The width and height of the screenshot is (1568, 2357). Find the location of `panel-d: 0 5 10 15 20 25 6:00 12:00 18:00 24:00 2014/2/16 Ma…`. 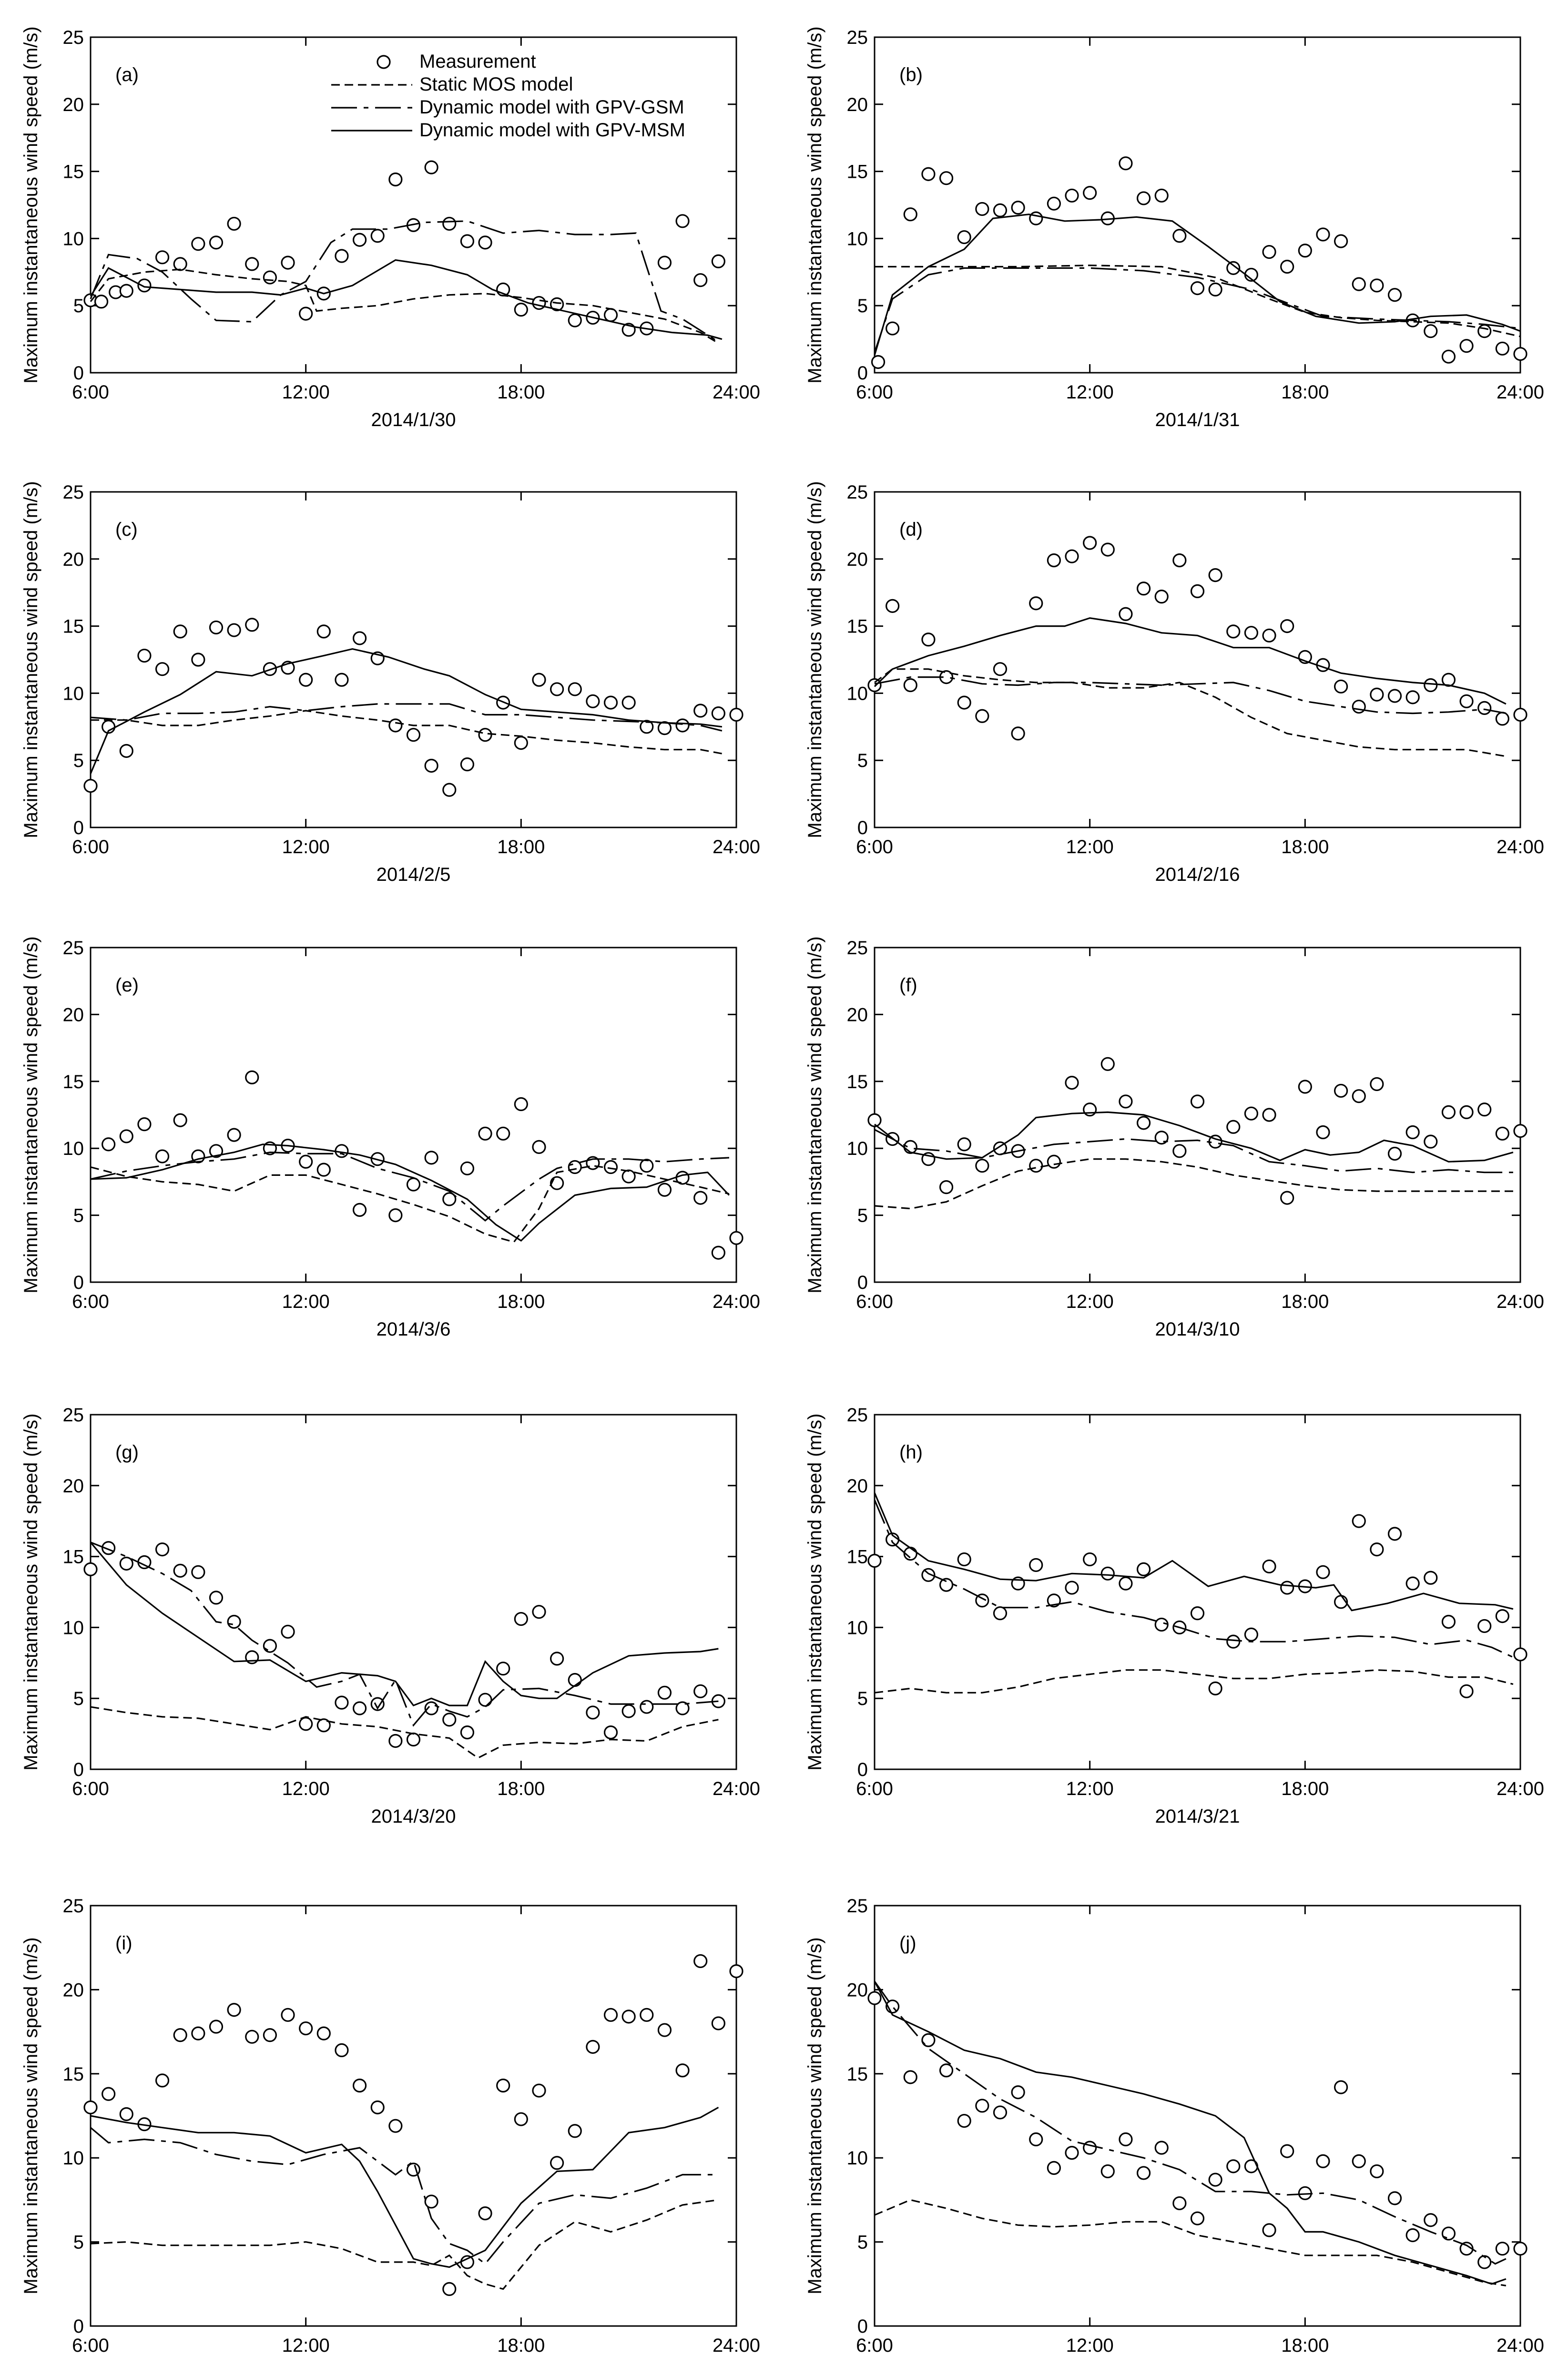

panel-d: 0 5 10 15 20 25 6:00 12:00 18:00 24:00 2014/2/16 Ma… is located at coordinates (1174, 683).